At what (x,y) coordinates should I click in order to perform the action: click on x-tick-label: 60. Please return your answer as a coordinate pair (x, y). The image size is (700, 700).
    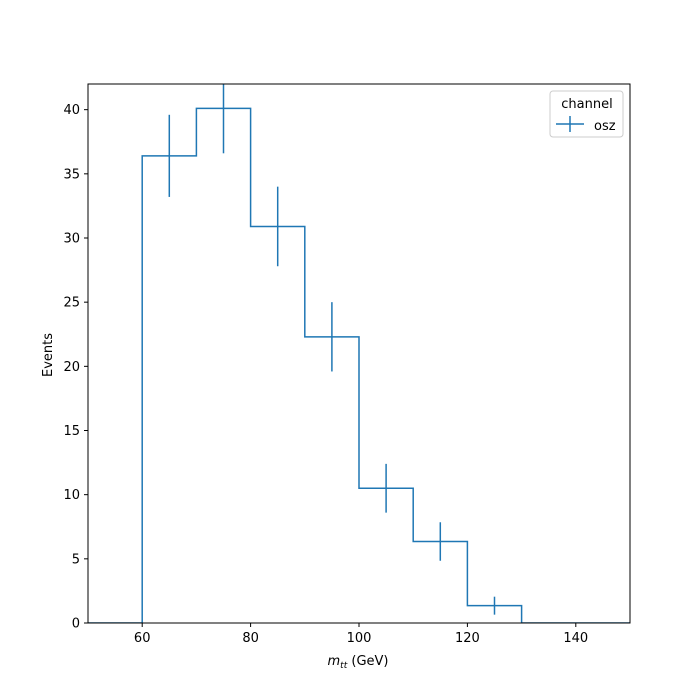
    Looking at the image, I should click on (142, 638).